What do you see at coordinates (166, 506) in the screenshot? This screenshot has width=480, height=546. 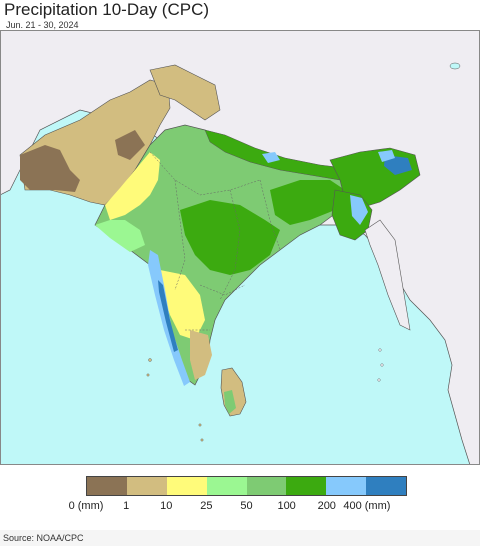 I see `legend-label-2: 10` at bounding box center [166, 506].